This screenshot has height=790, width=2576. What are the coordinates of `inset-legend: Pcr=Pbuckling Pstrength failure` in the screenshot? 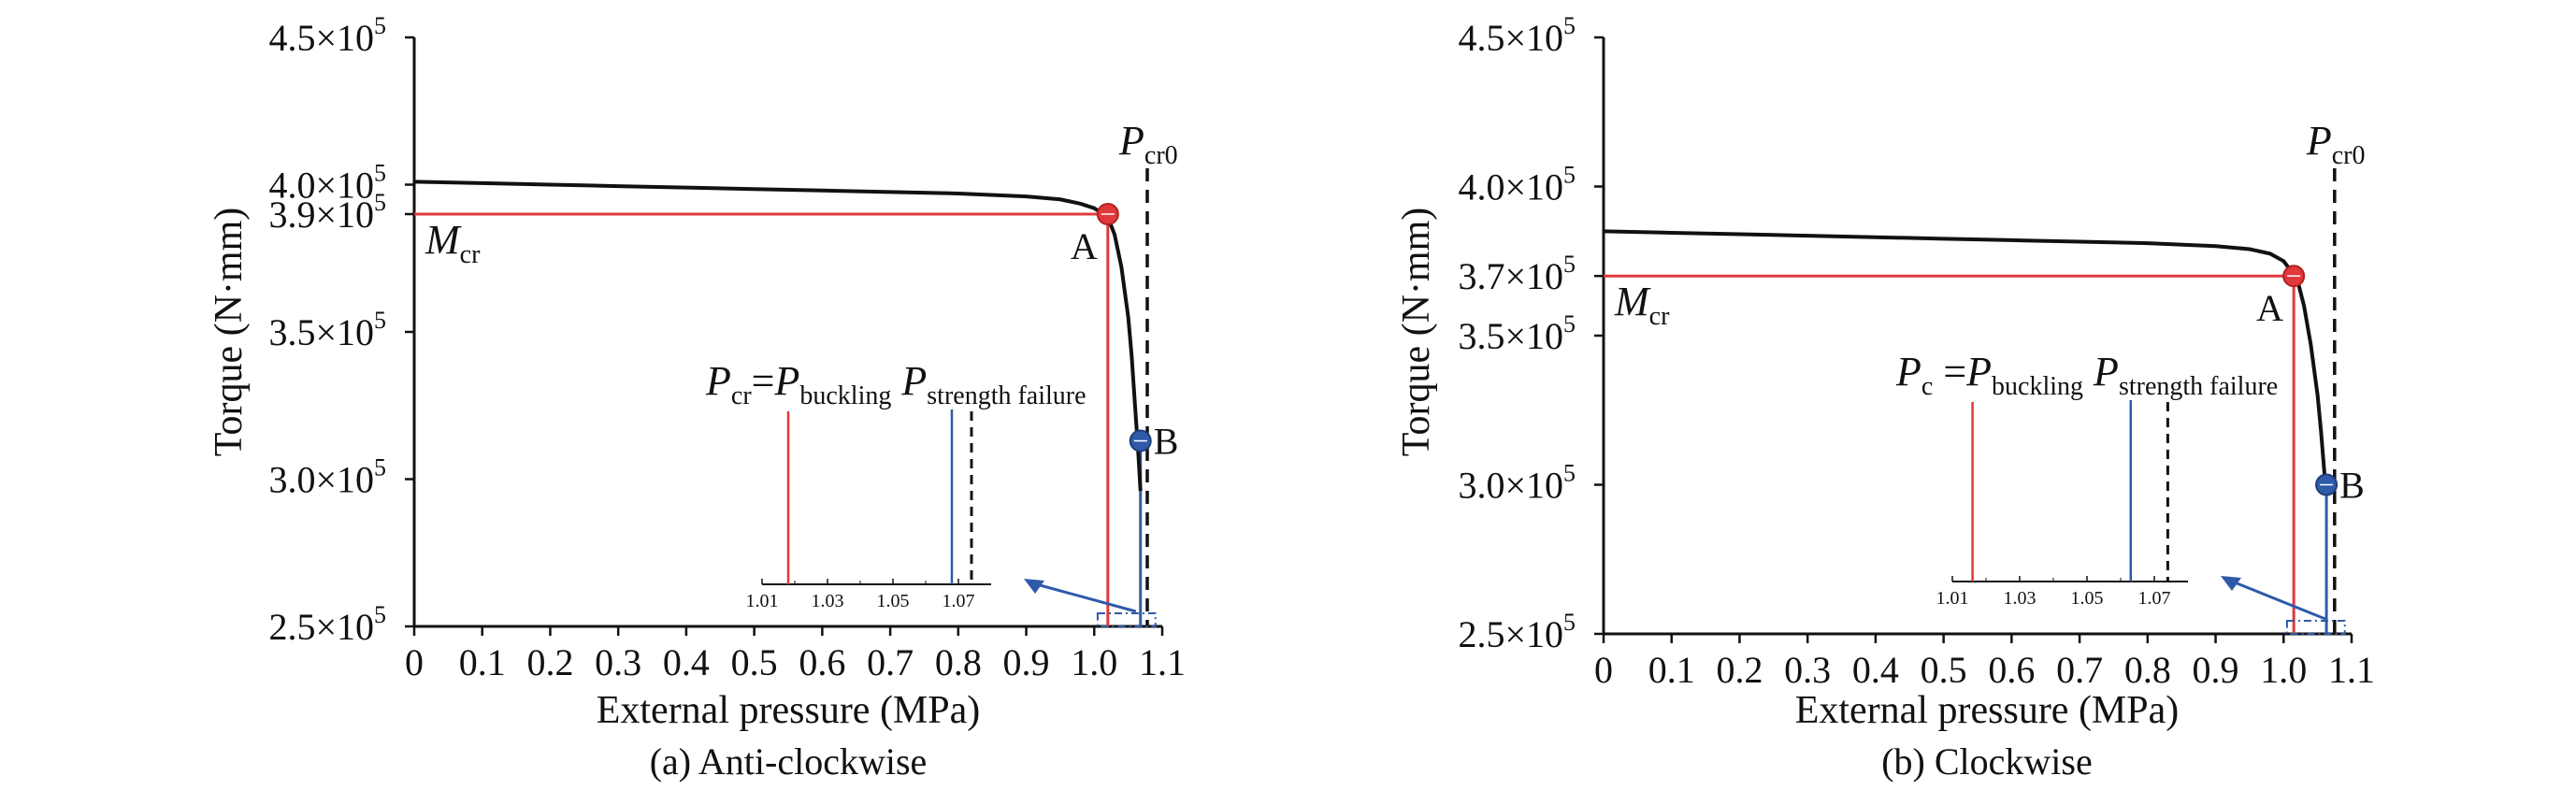 It's located at (896, 384).